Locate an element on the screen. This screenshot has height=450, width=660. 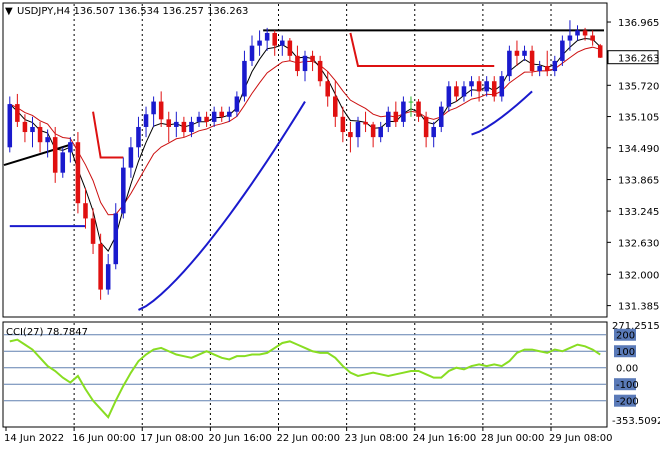
price-tick-label: 133.245 is located at coordinates (638, 212).